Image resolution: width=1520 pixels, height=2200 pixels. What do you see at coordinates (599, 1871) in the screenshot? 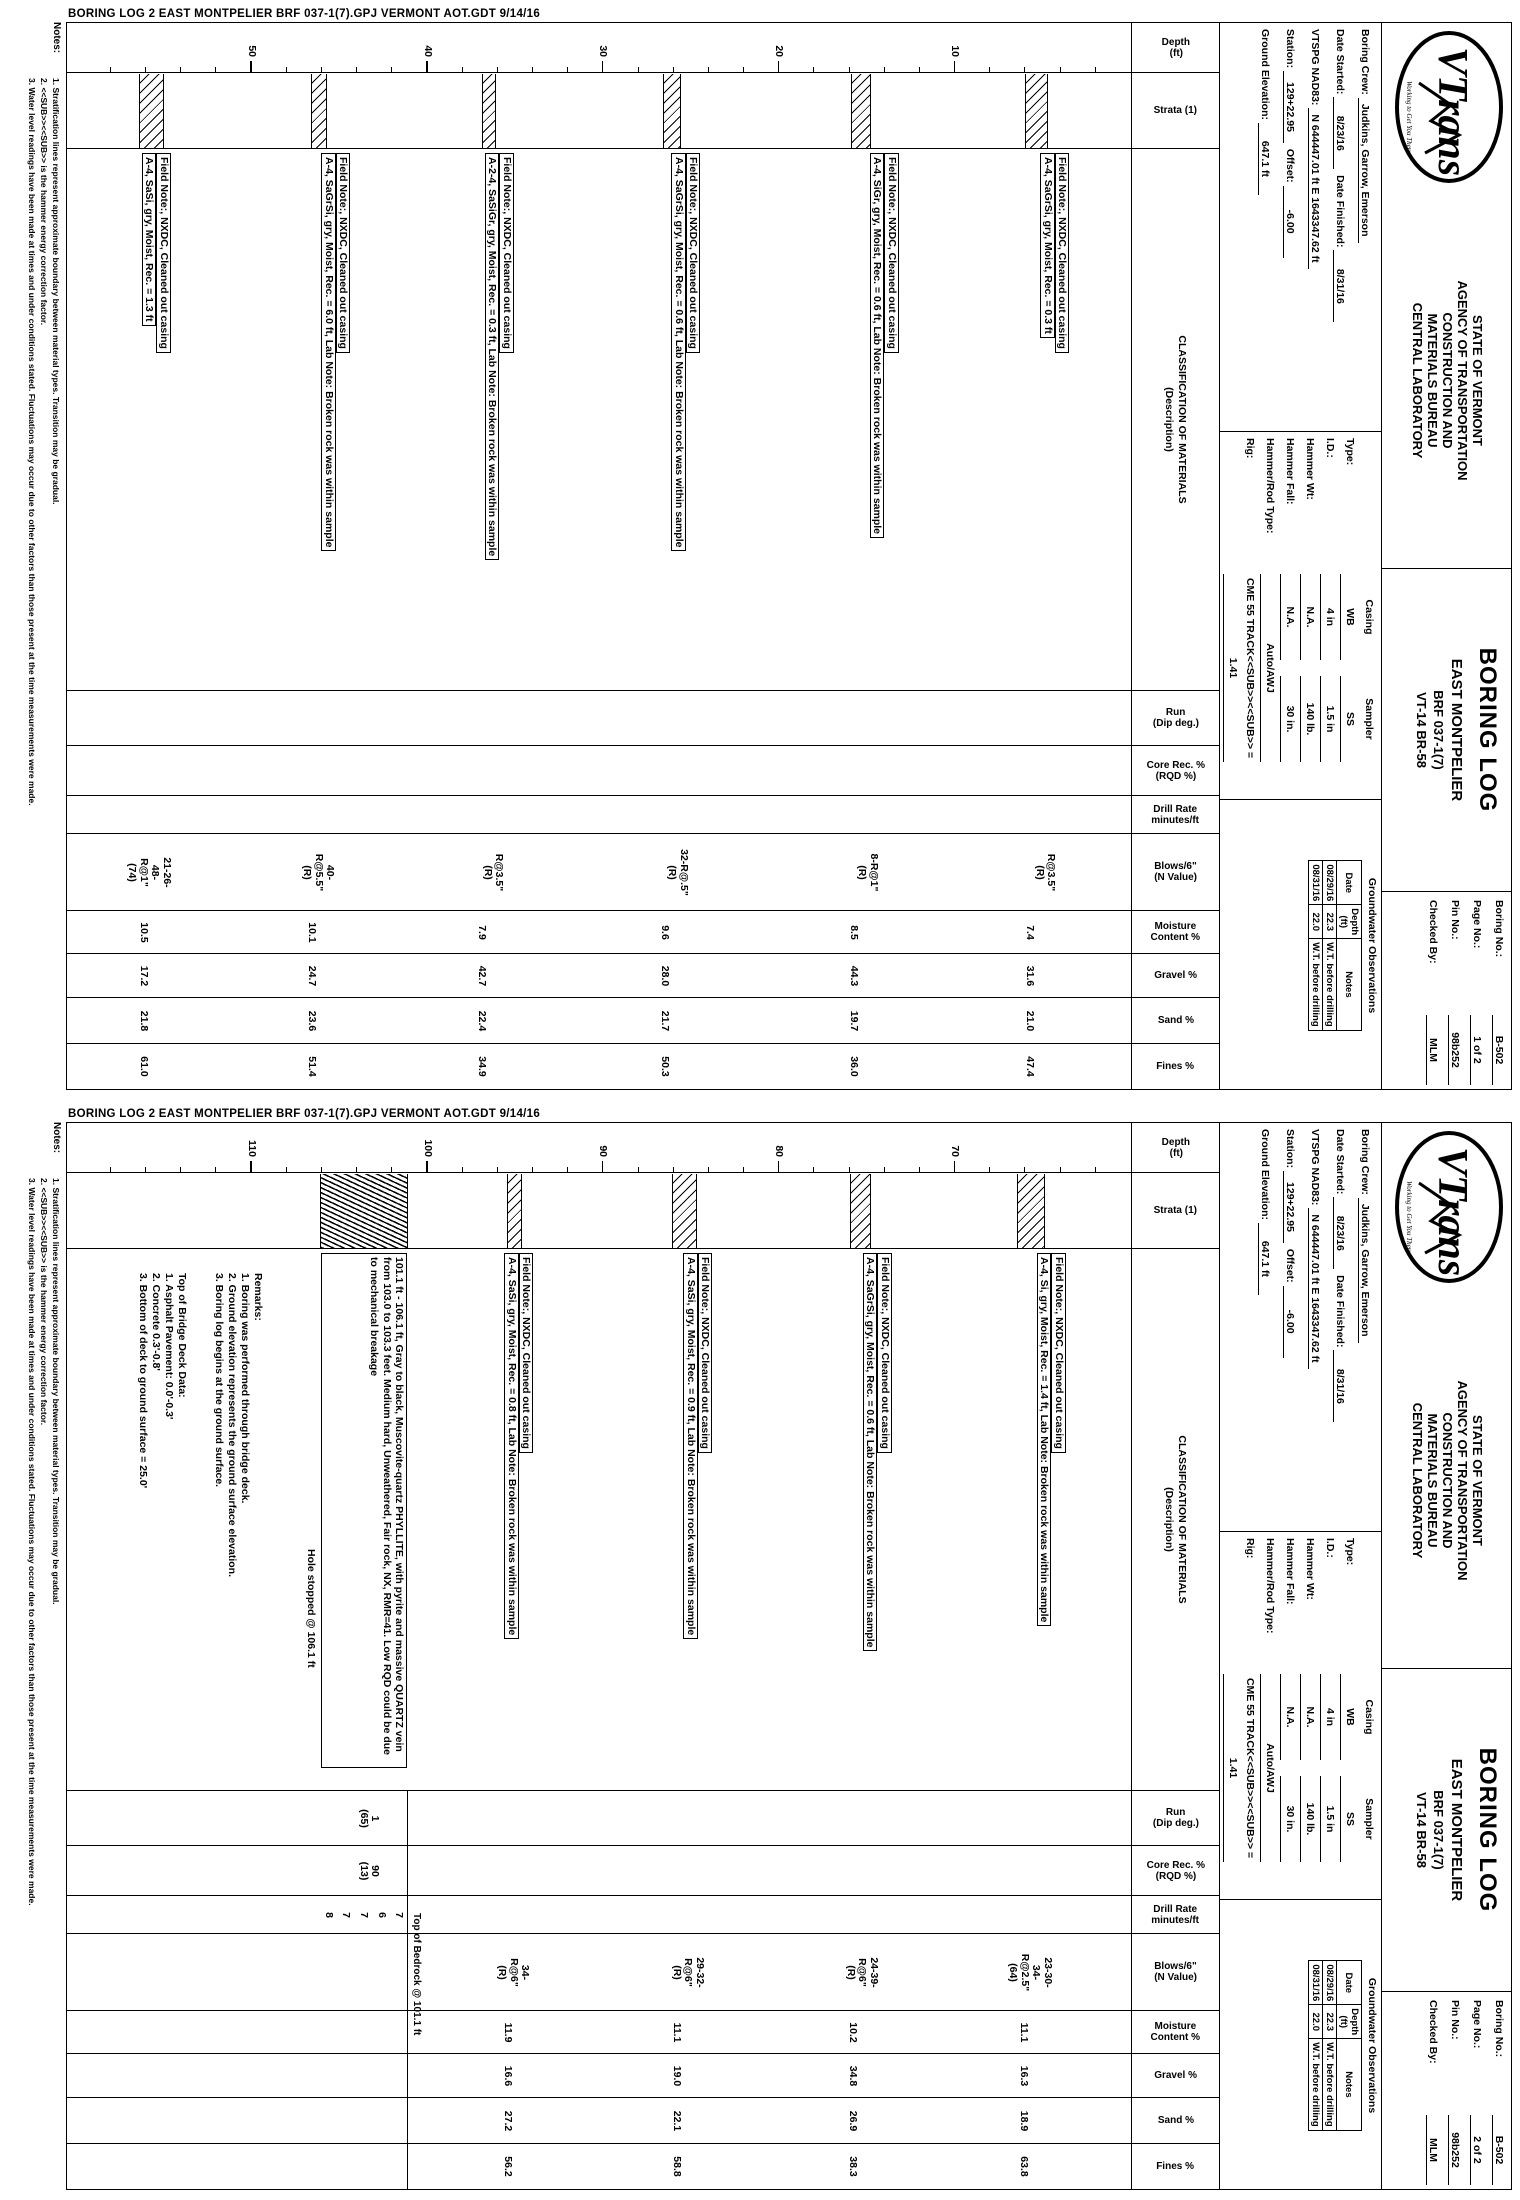
I see `core-rec-column` at bounding box center [599, 1871].